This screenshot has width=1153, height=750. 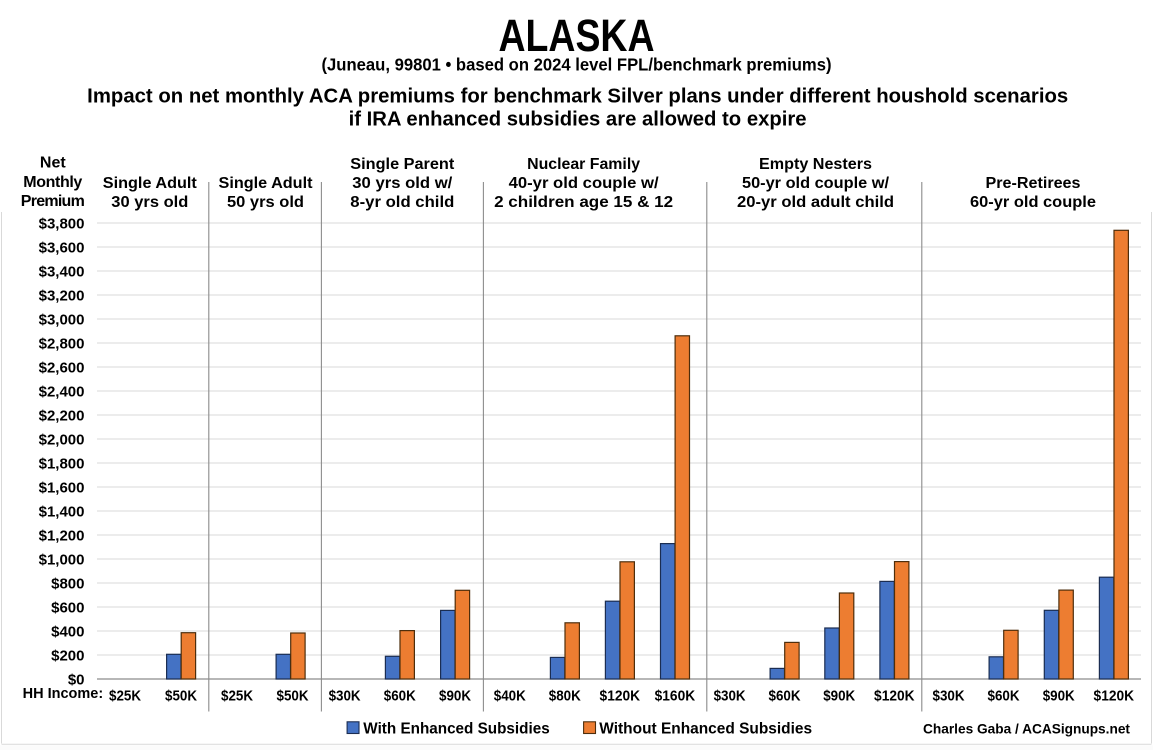 What do you see at coordinates (62, 535) in the screenshot?
I see `svg-text: $1,200` at bounding box center [62, 535].